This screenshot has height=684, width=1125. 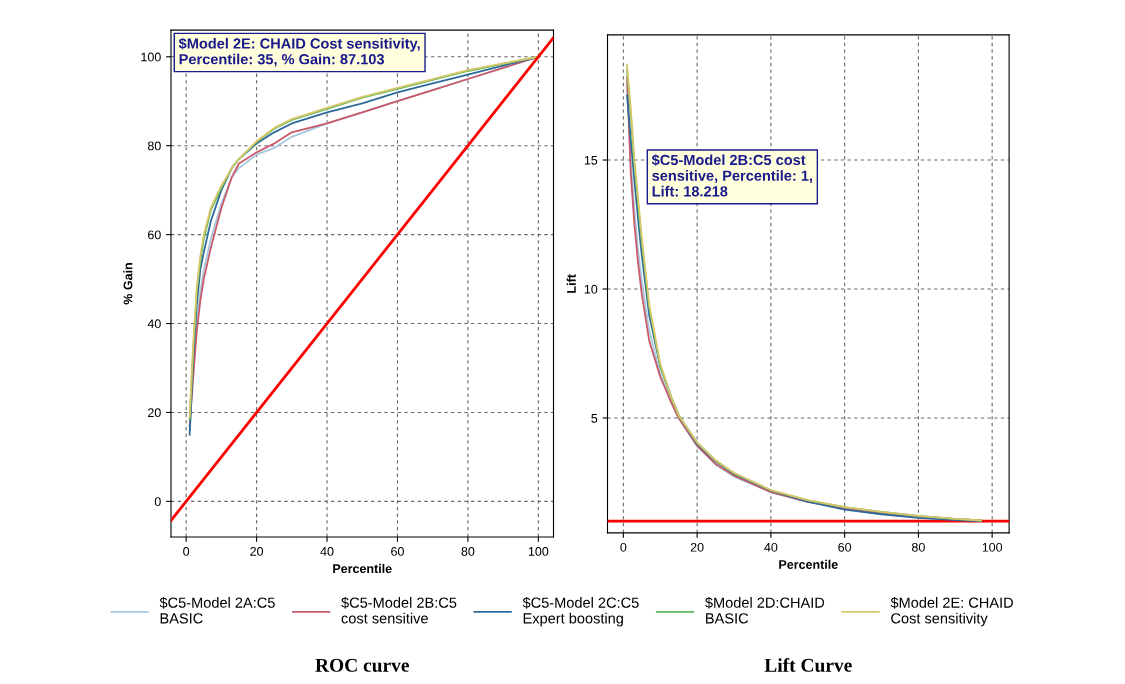 I want to click on text: ROC curve, so click(x=362, y=665).